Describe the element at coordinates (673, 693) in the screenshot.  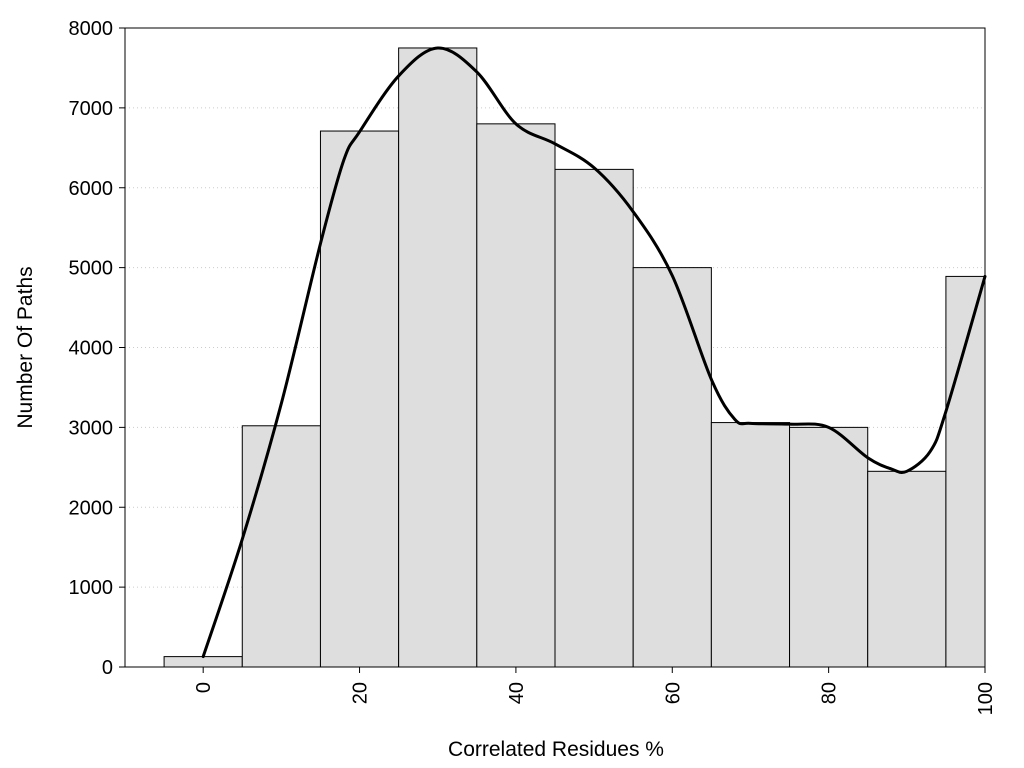
I see `x-tick-label: 60` at that location.